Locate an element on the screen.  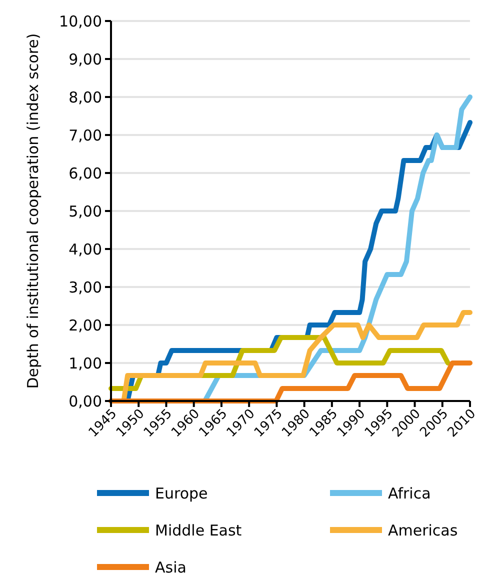
legend-label: Africa is located at coordinates (409, 493).